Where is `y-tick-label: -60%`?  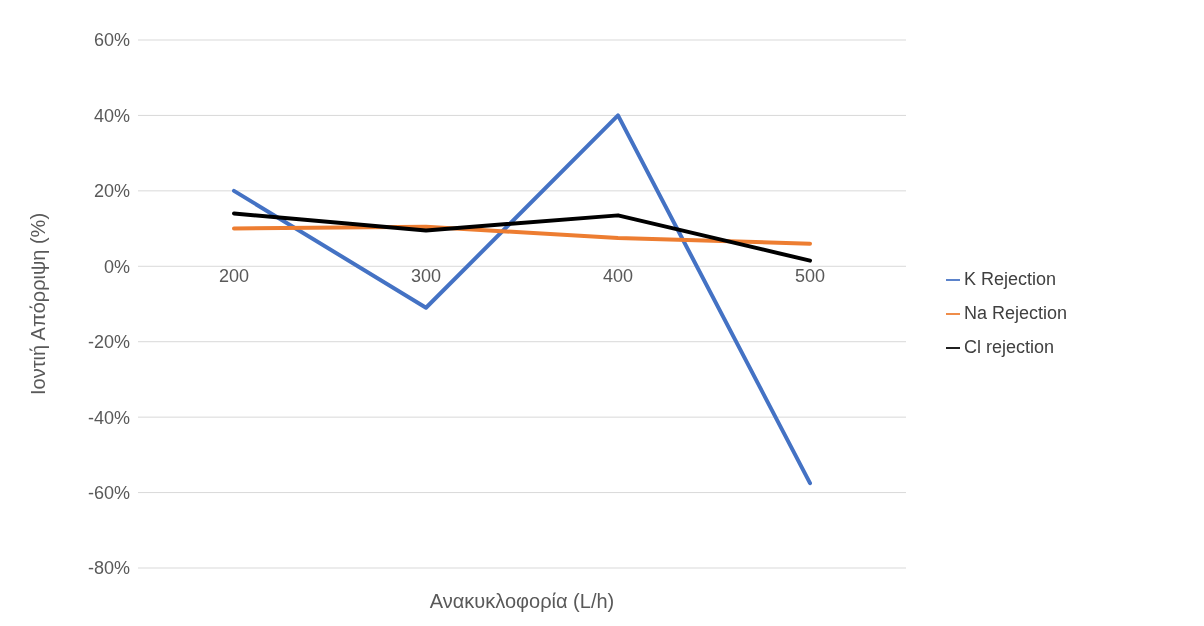 y-tick-label: -60% is located at coordinates (108, 492).